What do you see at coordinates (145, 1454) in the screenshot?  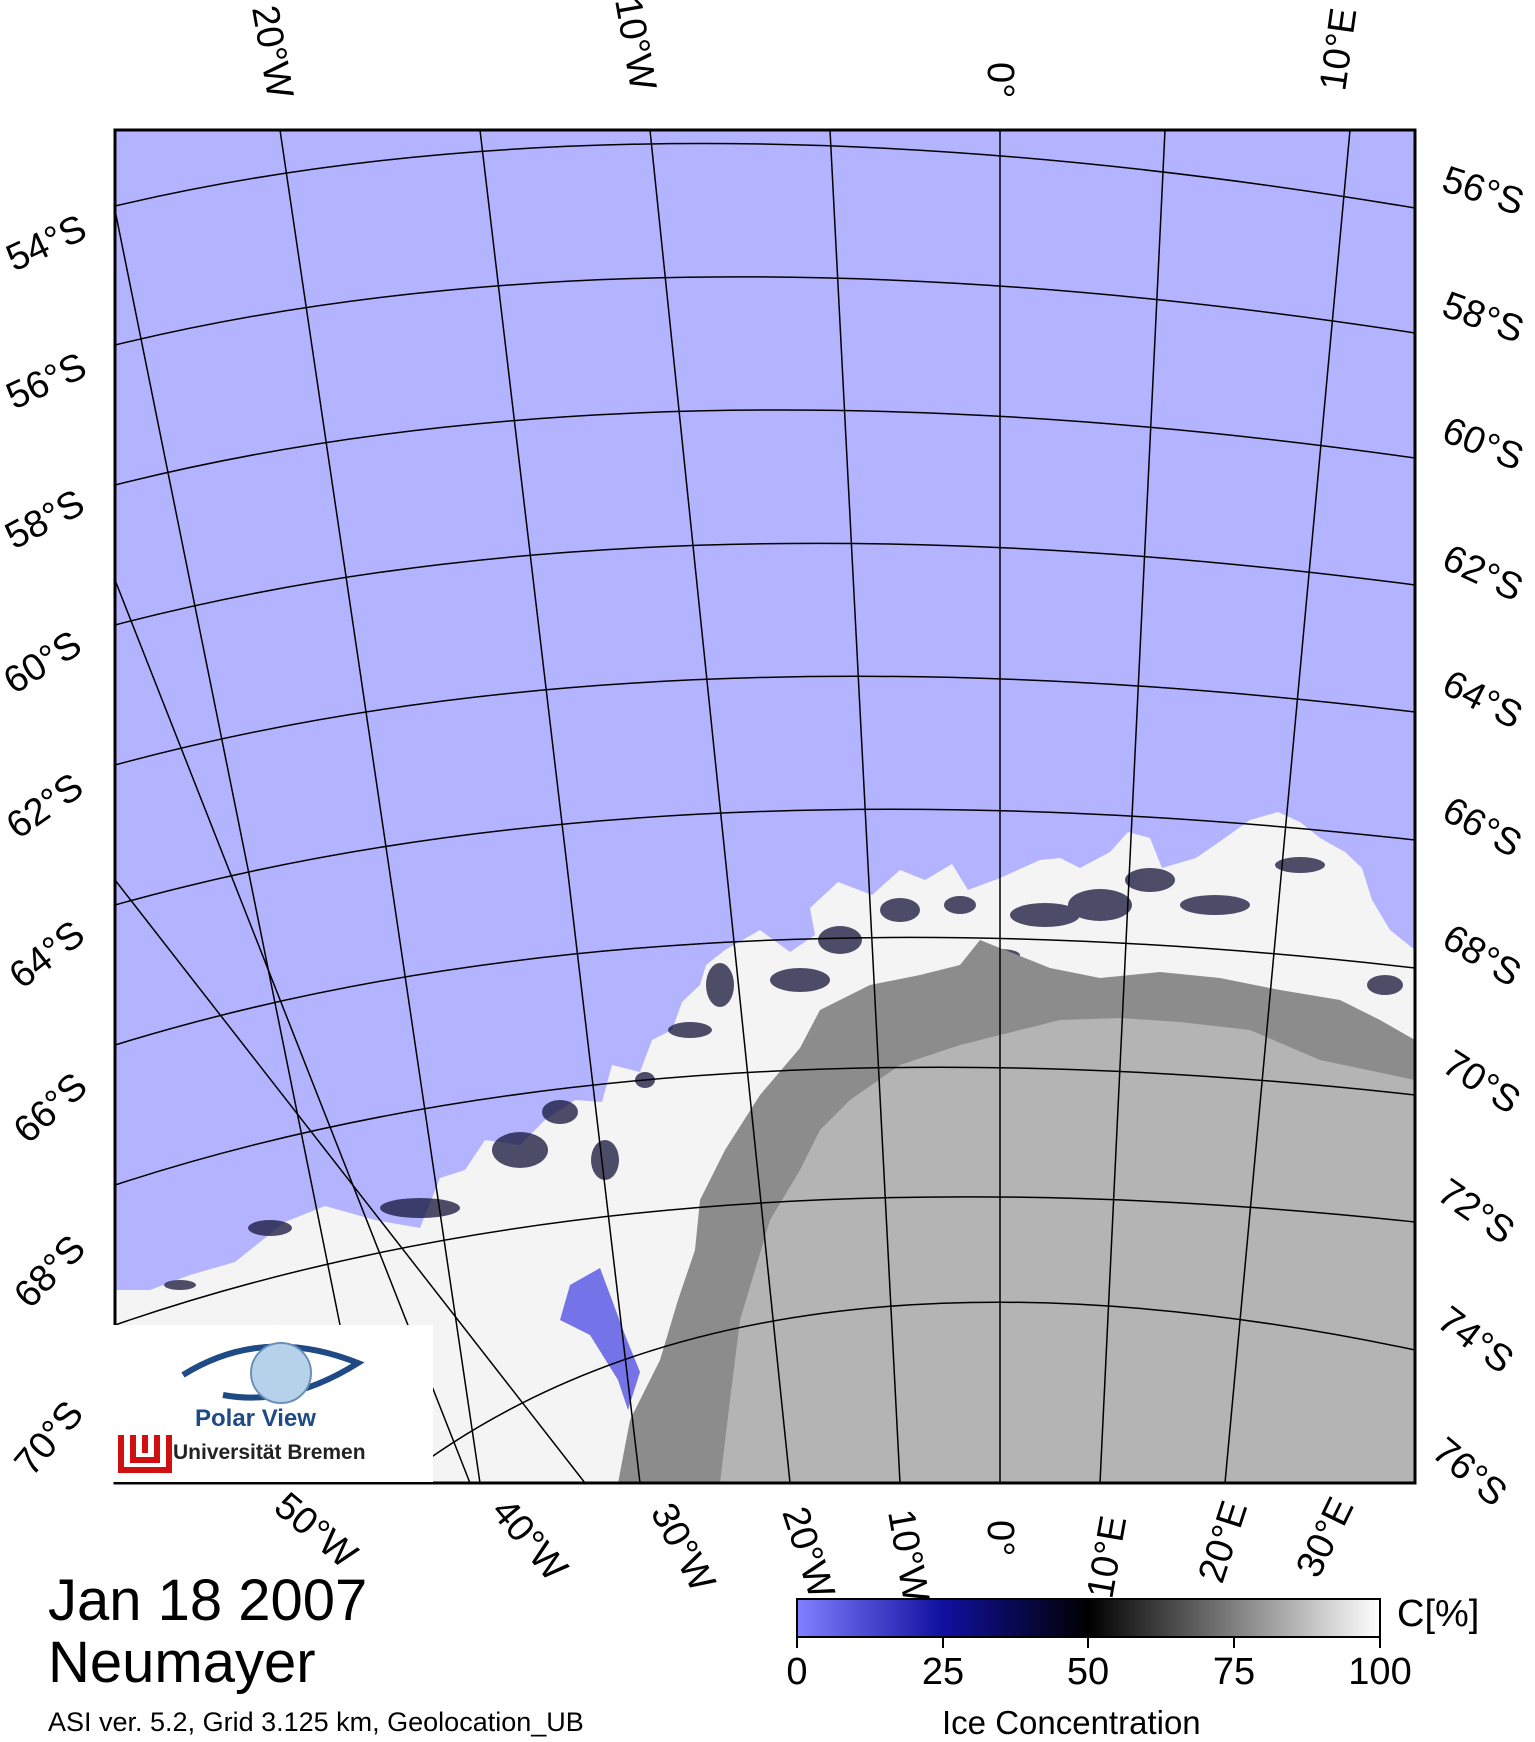 I see `bremen-emblem-icon` at bounding box center [145, 1454].